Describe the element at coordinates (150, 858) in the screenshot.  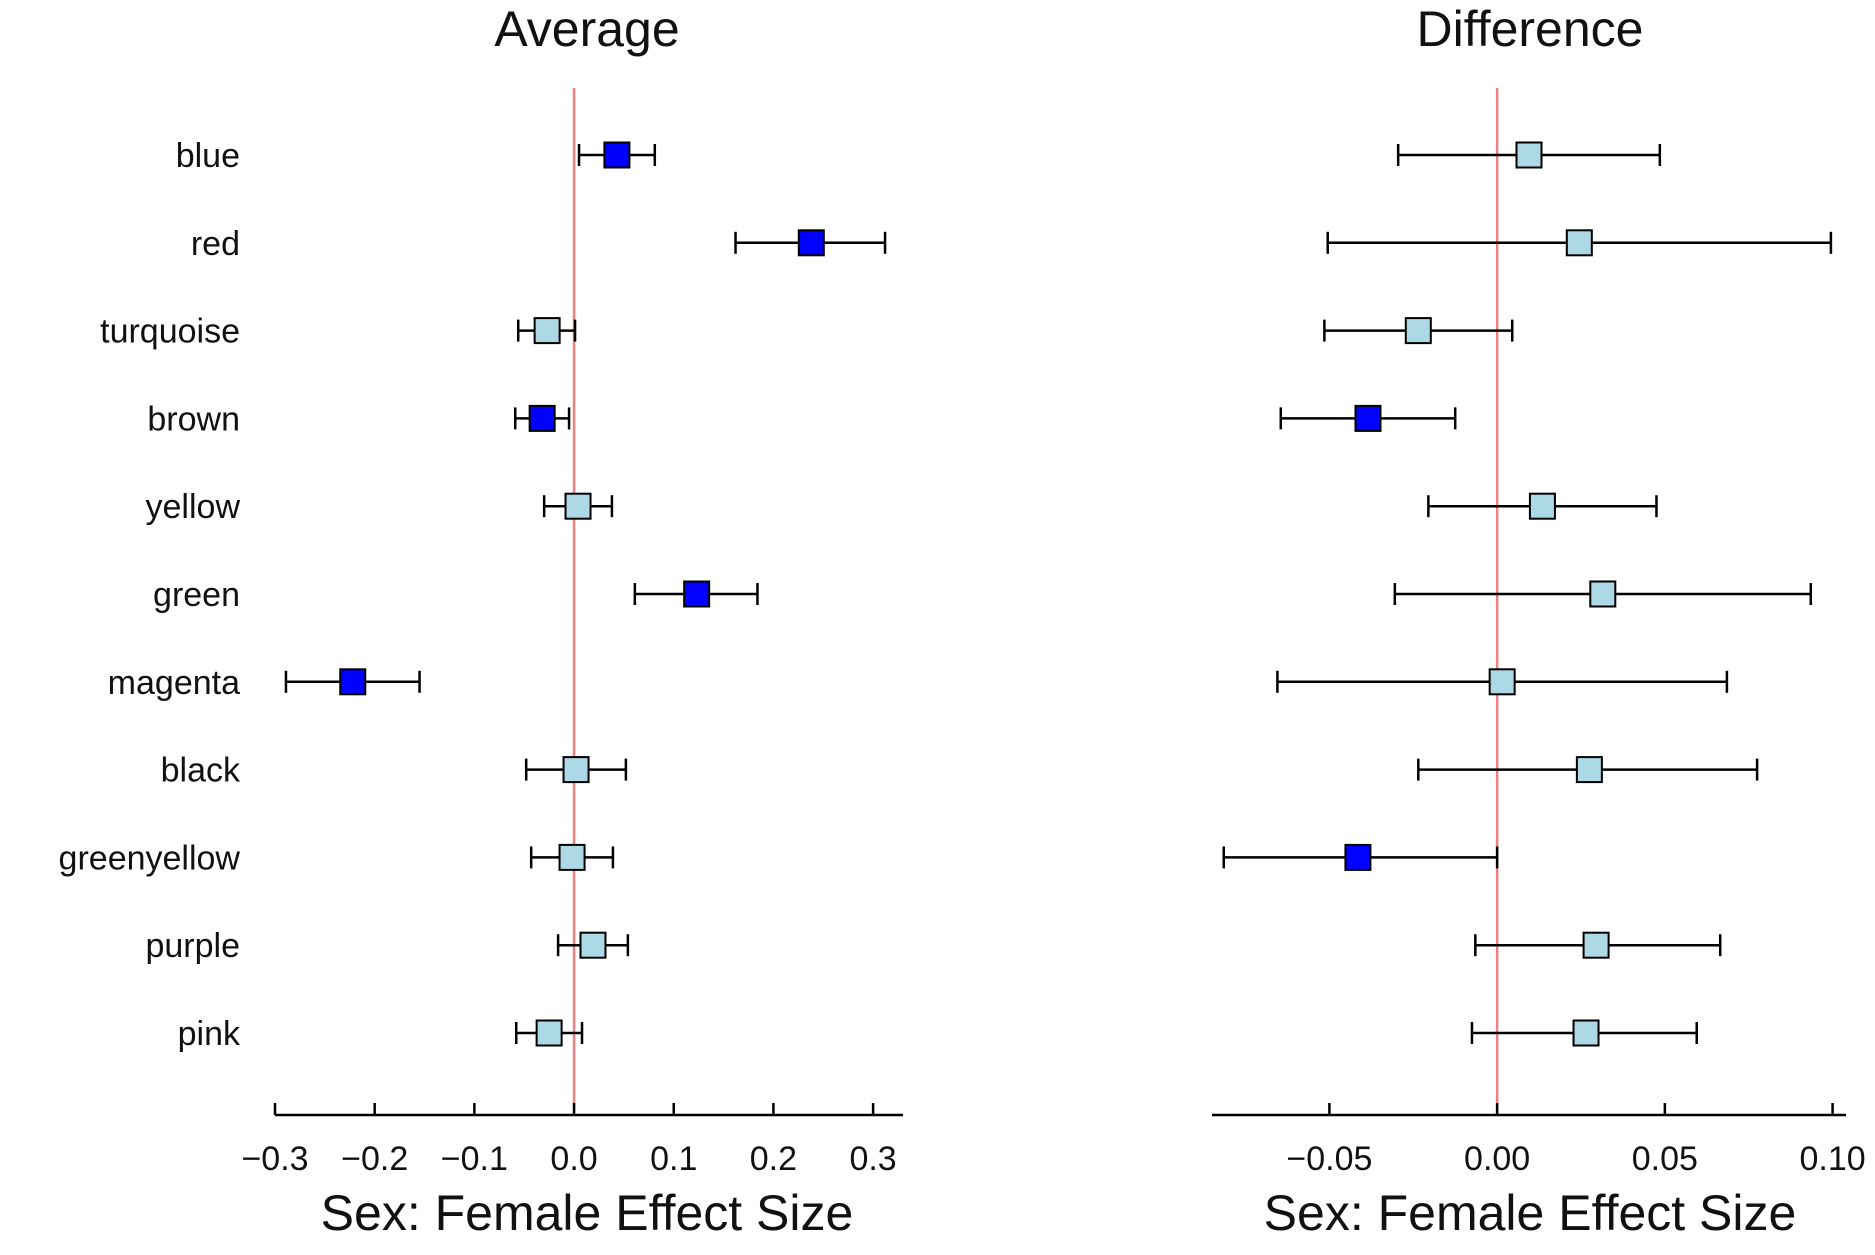
I see `category-label-greenyellow: greenyellow` at that location.